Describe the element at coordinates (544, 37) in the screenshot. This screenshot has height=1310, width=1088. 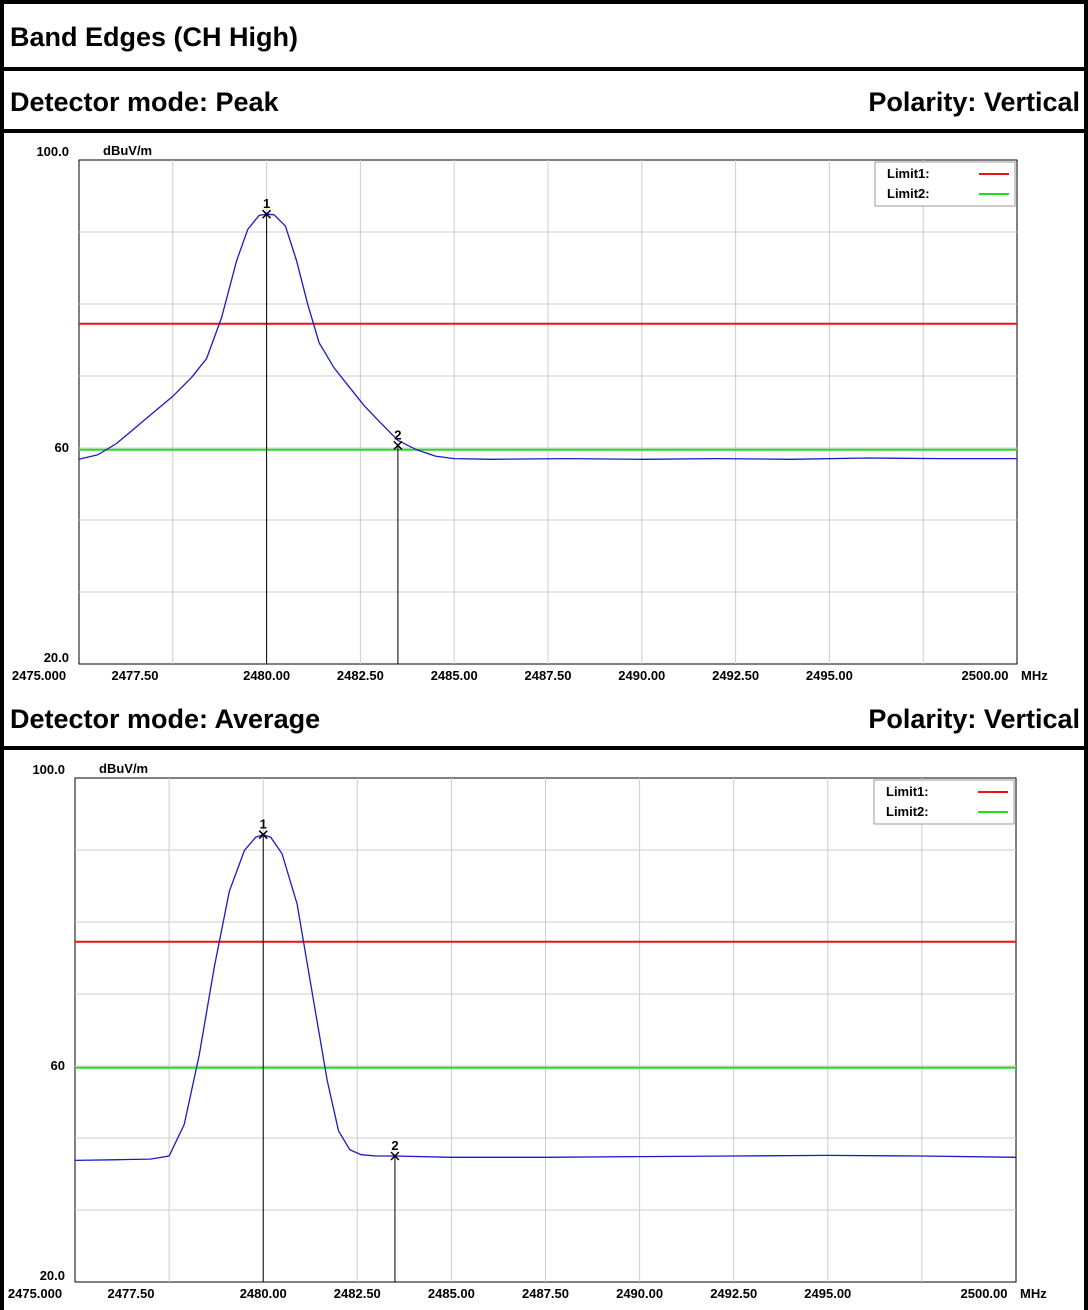
I see `page-title-bar: Band Edges (CH High)` at that location.